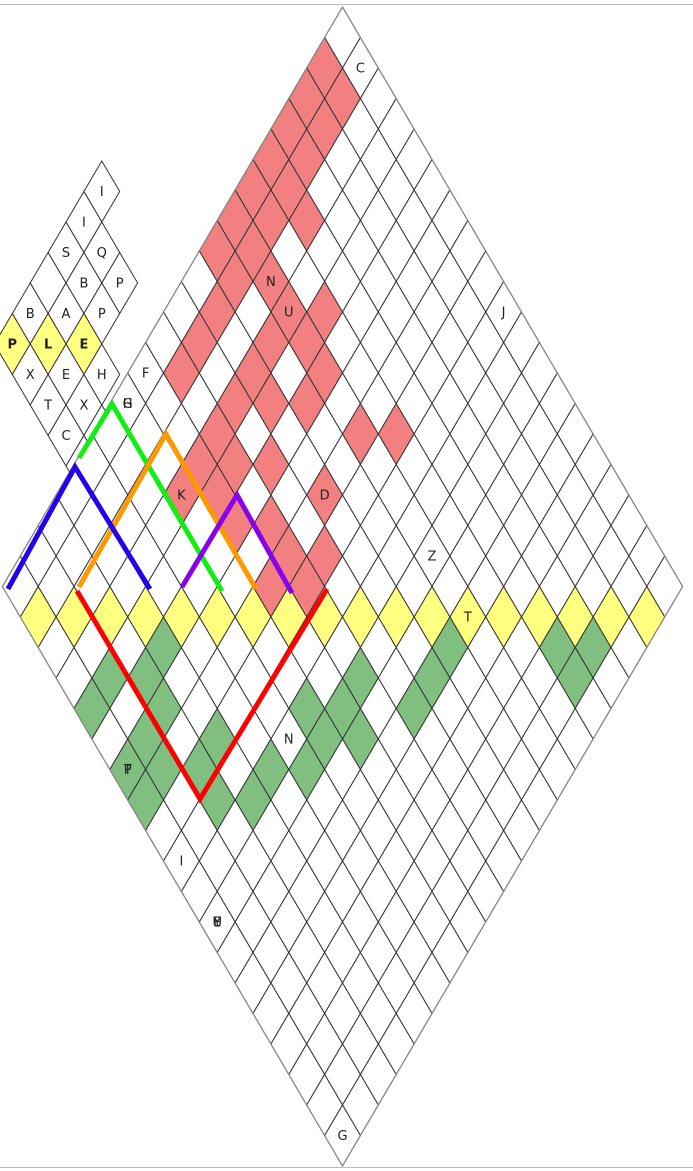 Image resolution: width=693 pixels, height=1171 pixels. What do you see at coordinates (65, 436) in the screenshot?
I see `side-cell-letter: C` at bounding box center [65, 436].